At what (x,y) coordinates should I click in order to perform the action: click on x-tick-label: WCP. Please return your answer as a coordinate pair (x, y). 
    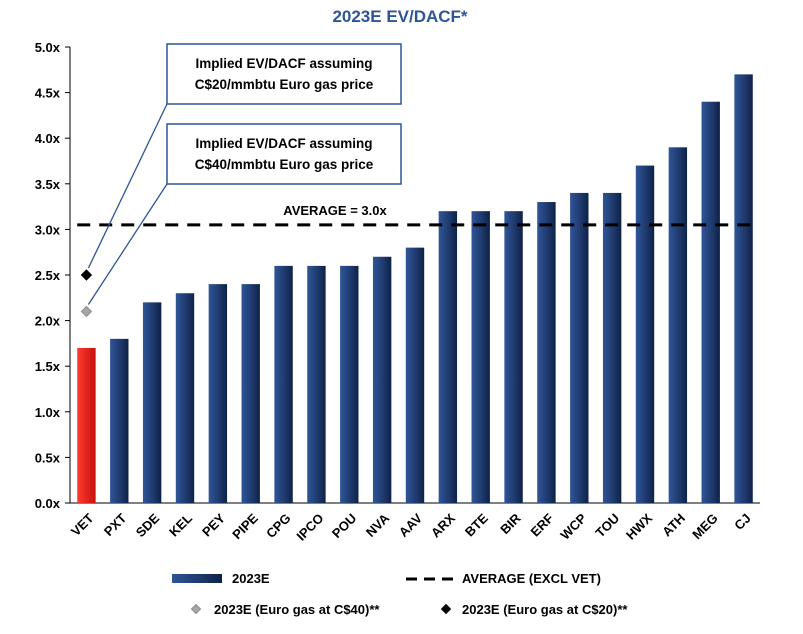
    Looking at the image, I should click on (573, 526).